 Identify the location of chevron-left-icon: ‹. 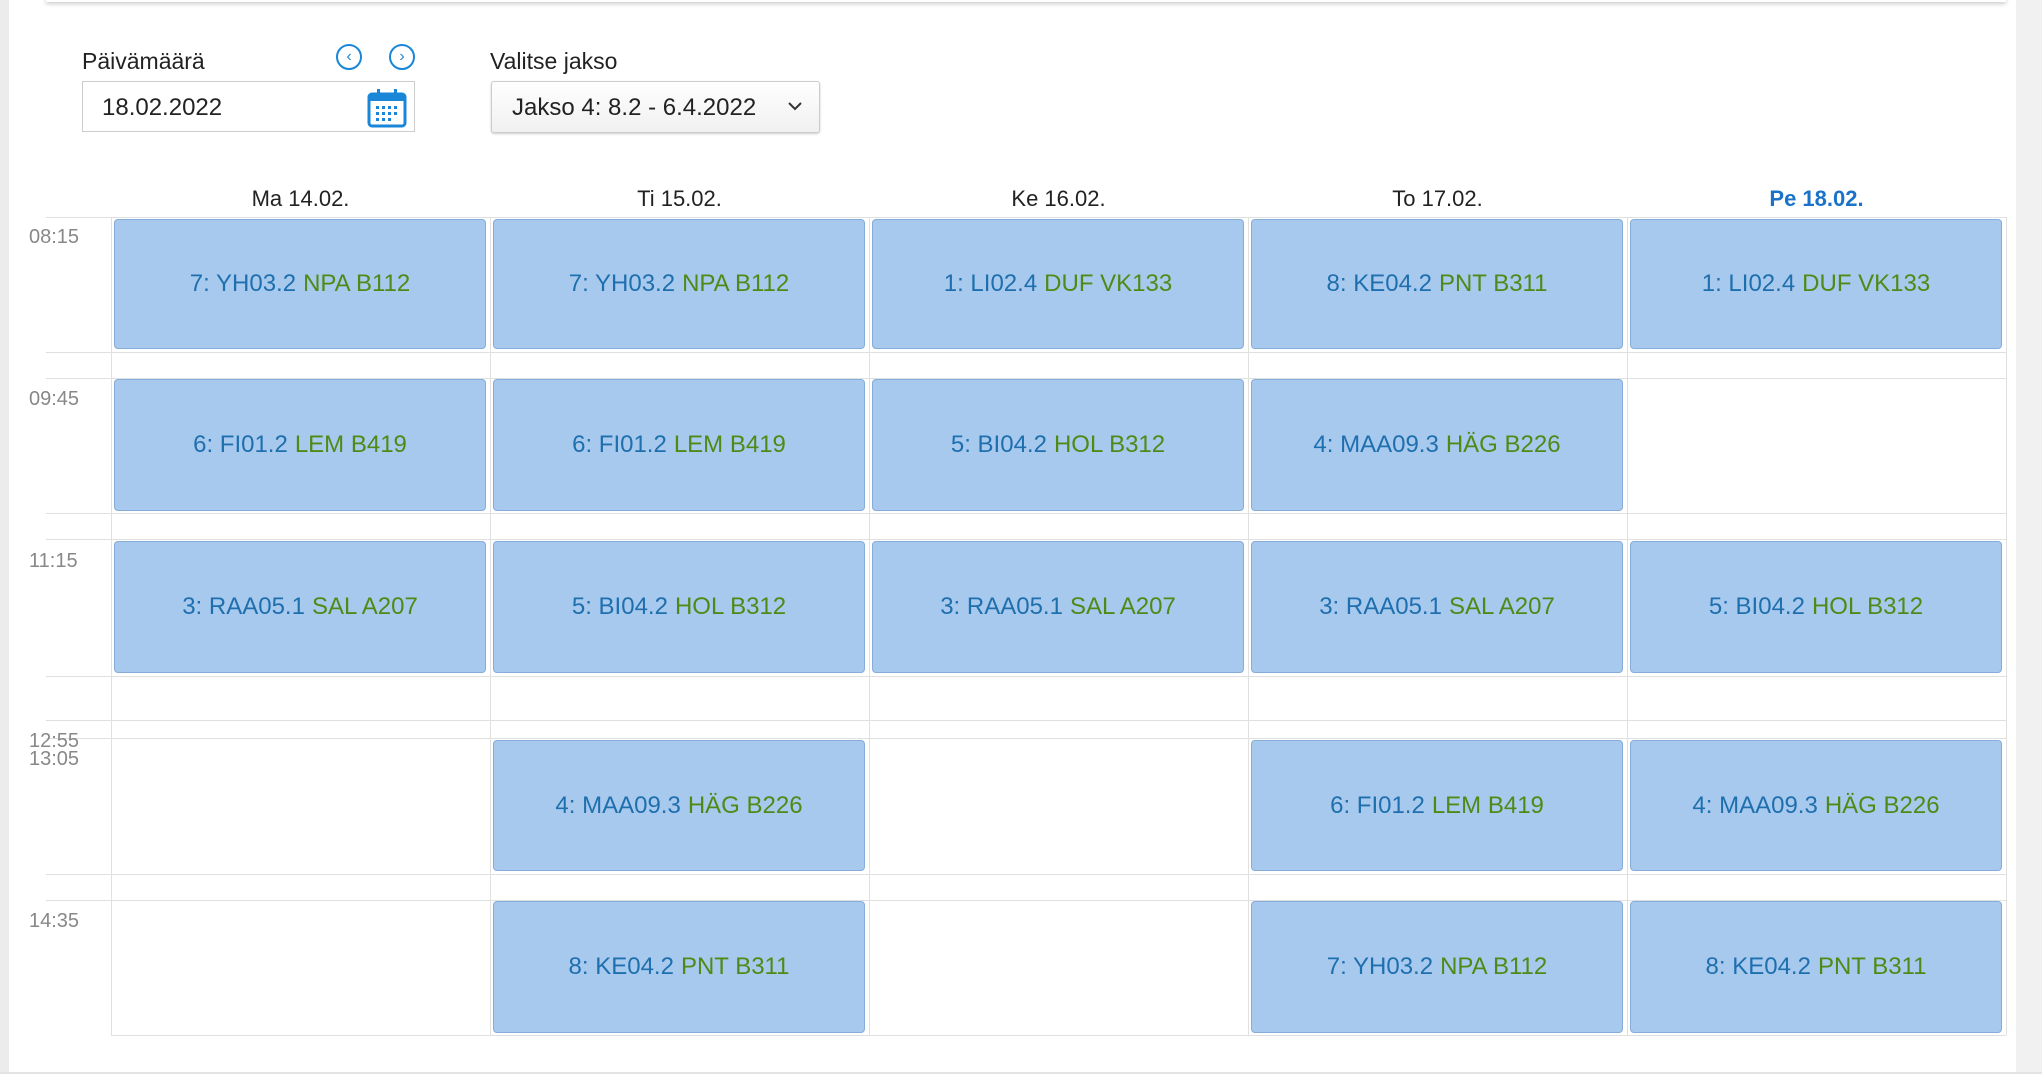
(349, 56).